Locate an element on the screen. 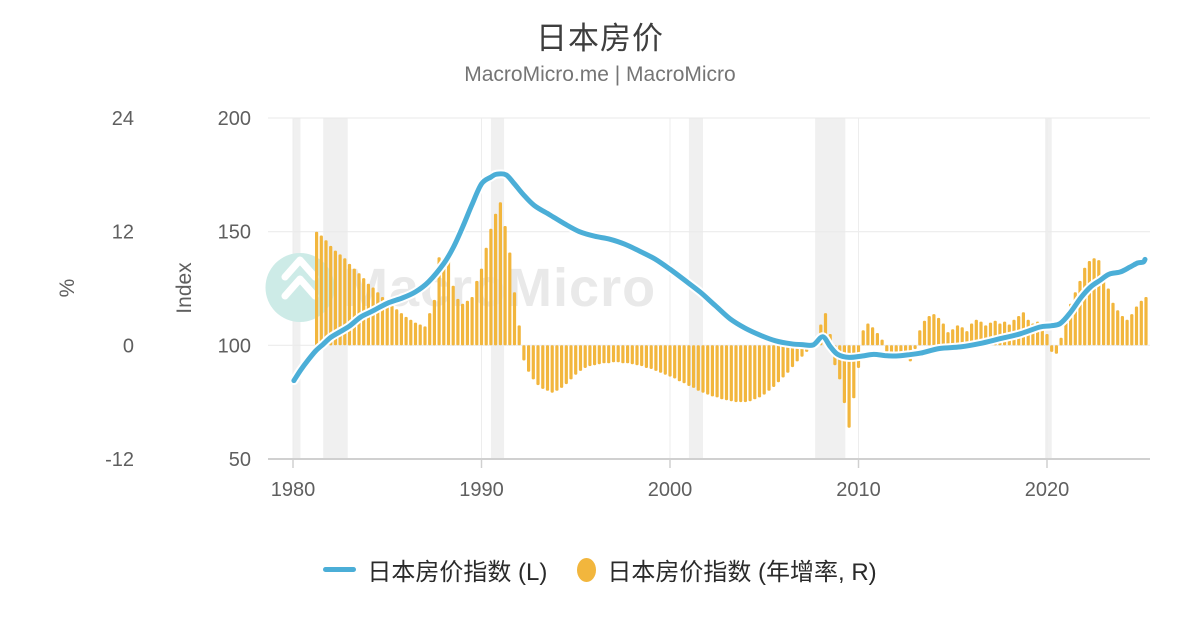 The image size is (1200, 630). macromicro-logo-icon is located at coordinates (300, 287).